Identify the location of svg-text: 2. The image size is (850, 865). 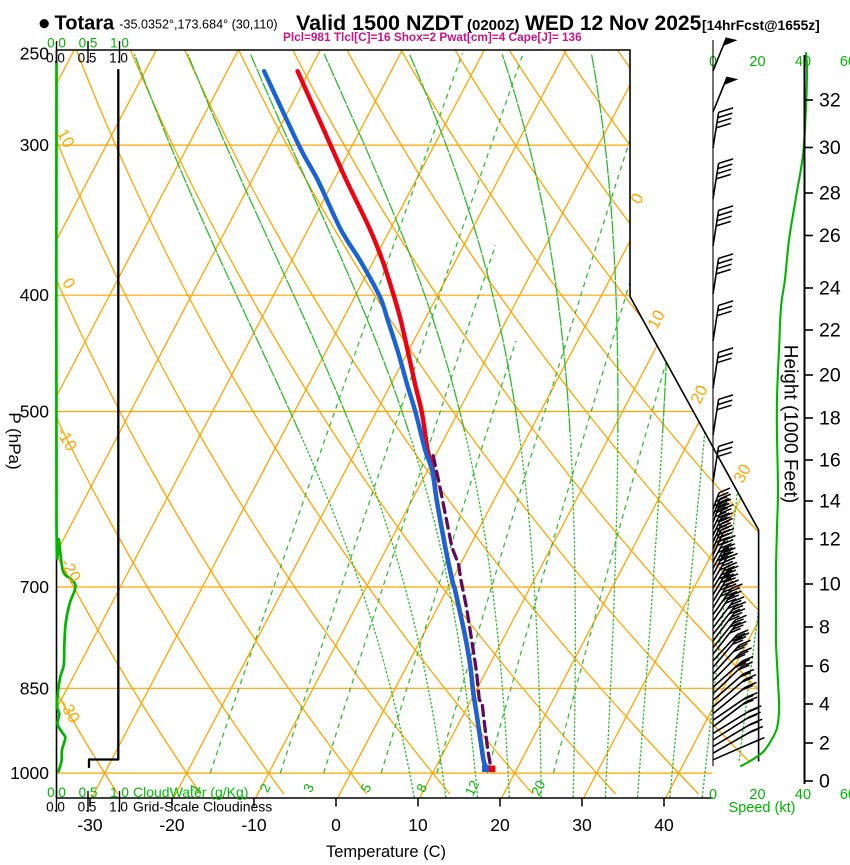
(824, 744).